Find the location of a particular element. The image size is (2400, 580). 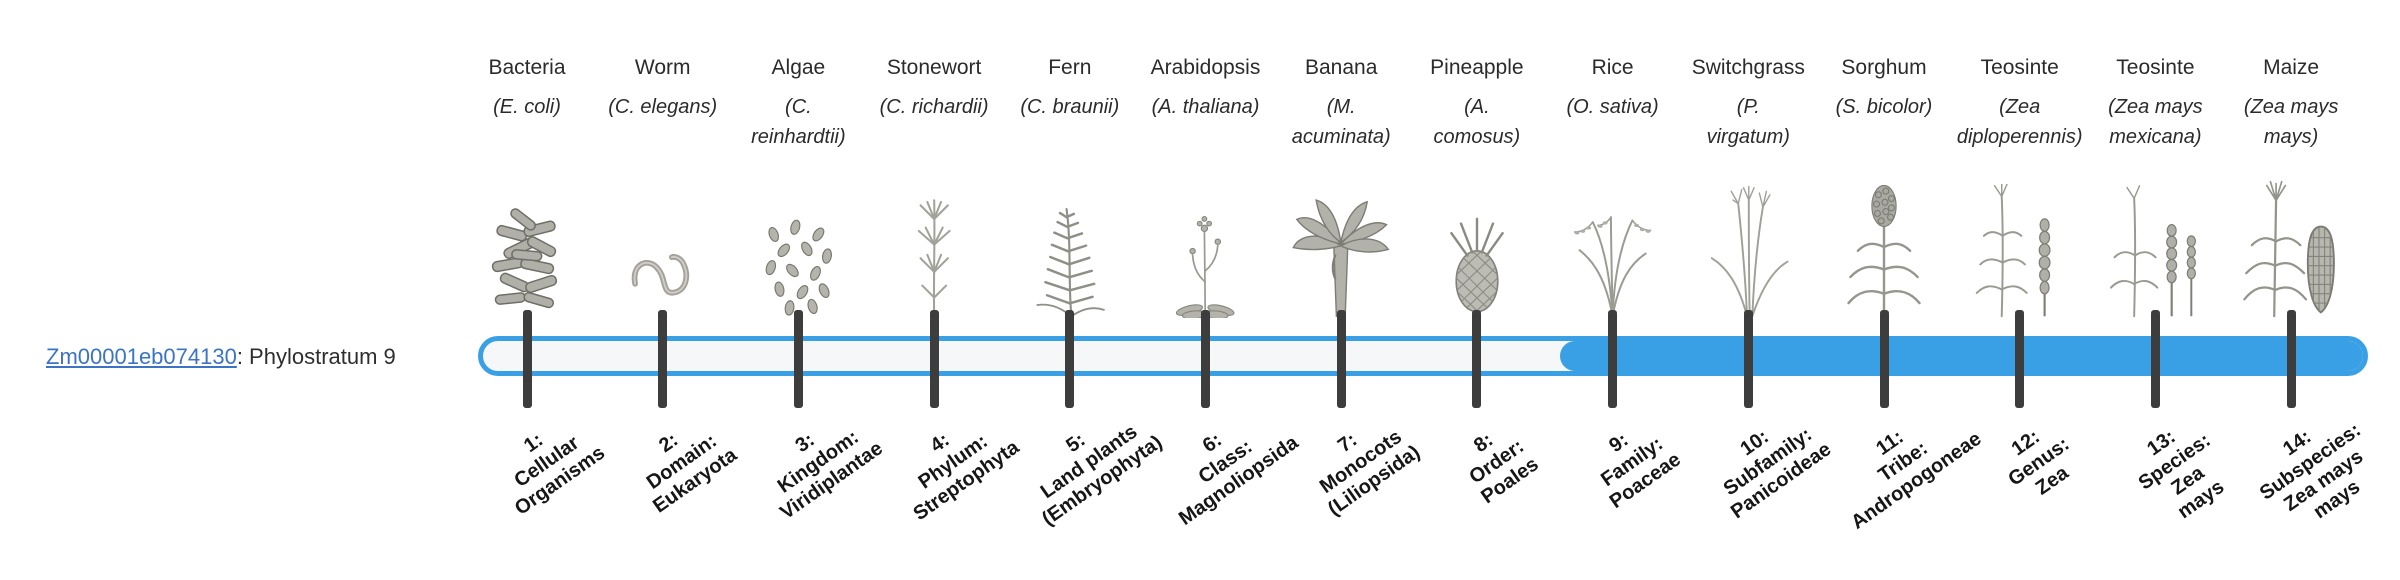

teosinte-mexicana-illustration is located at coordinates (2155, 251).